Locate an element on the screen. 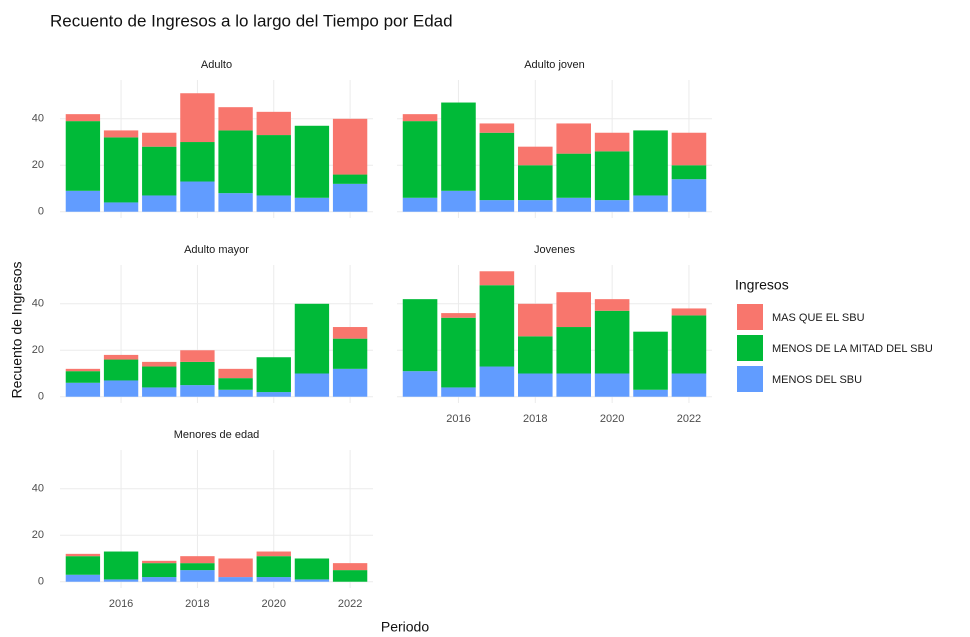 Image resolution: width=970 pixels, height=637 pixels. facet-title: Menores de edad is located at coordinates (217, 435).